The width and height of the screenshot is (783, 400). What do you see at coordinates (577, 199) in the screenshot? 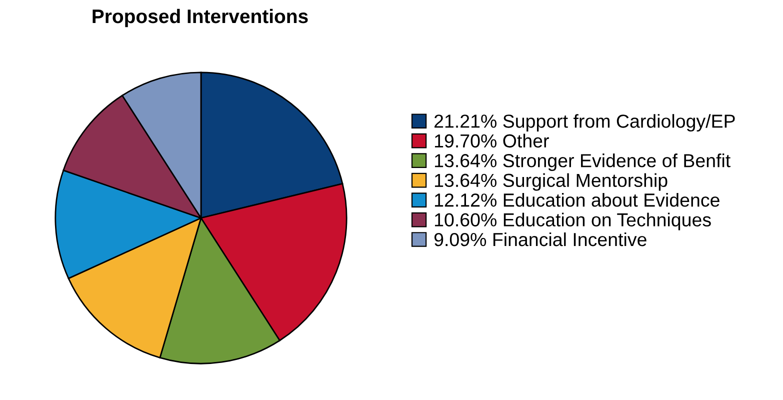
I see `legend-label: 12.12% Education about Evidence` at bounding box center [577, 199].